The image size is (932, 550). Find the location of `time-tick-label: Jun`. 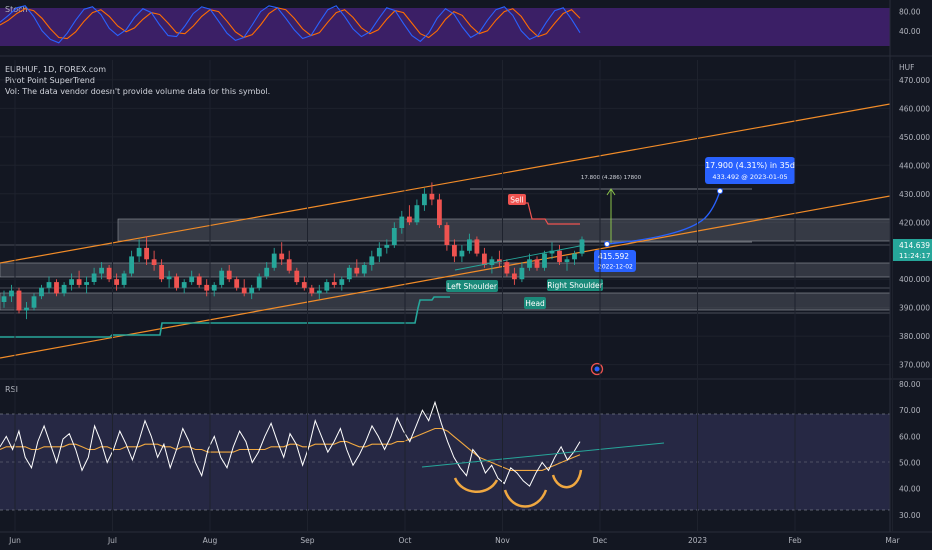

time-tick-label: Jun is located at coordinates (14, 540).